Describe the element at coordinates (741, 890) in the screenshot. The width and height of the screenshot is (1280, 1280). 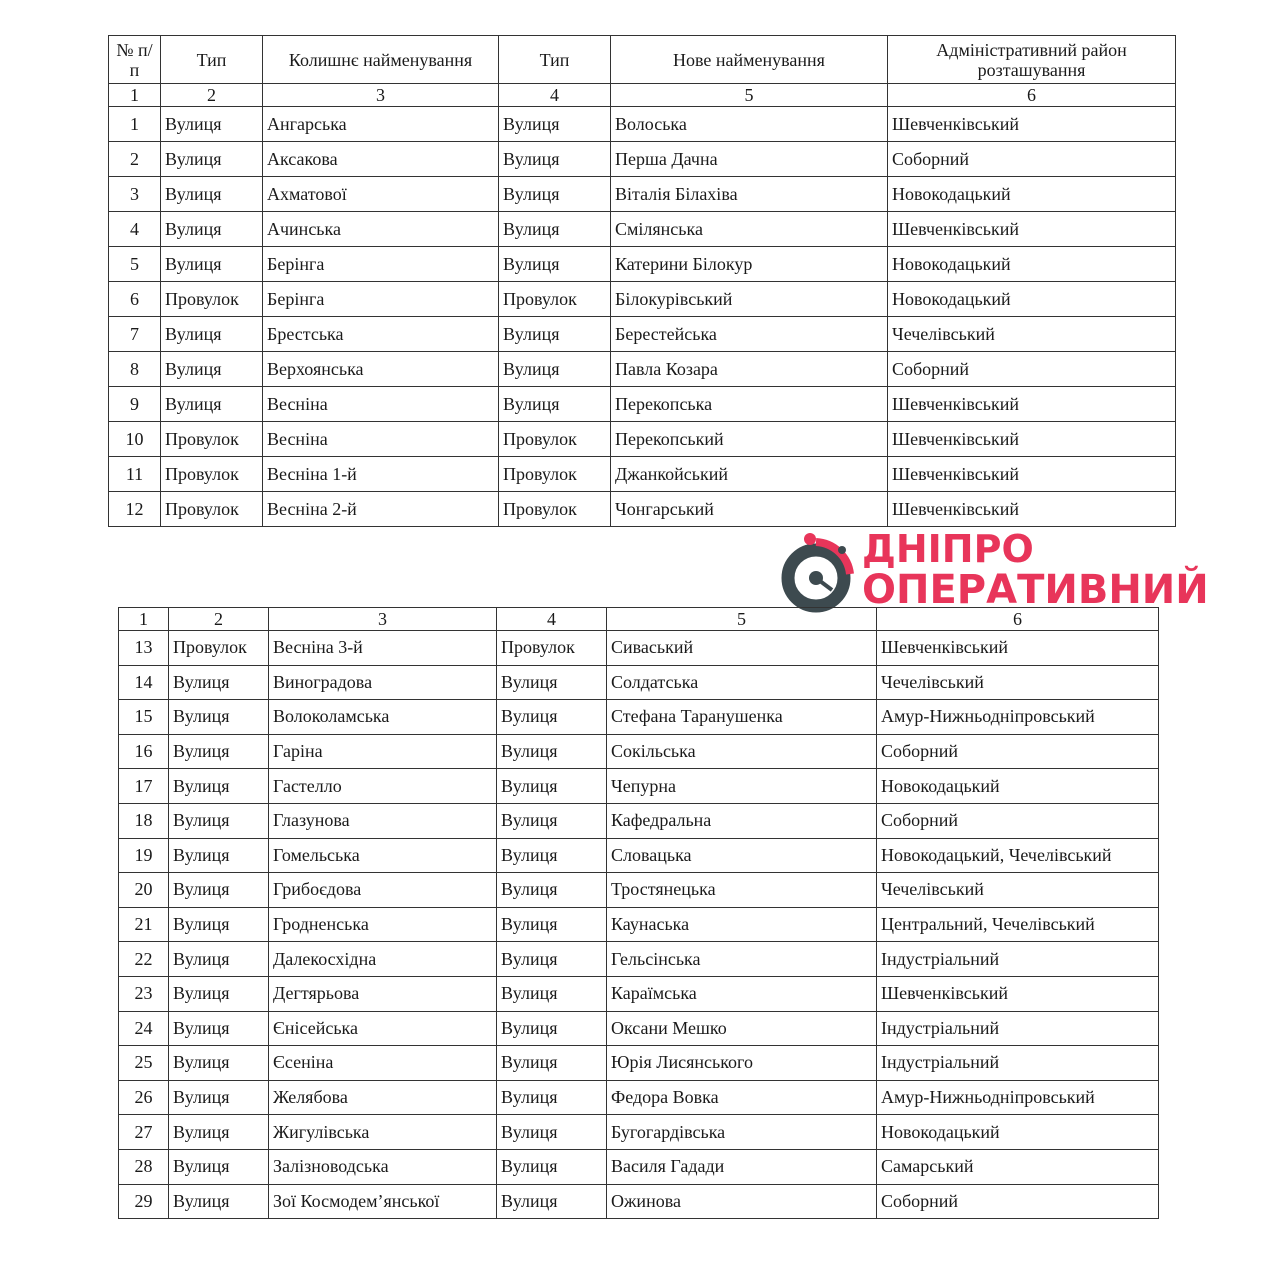
I see `cell-new-name: Тростянецька` at that location.